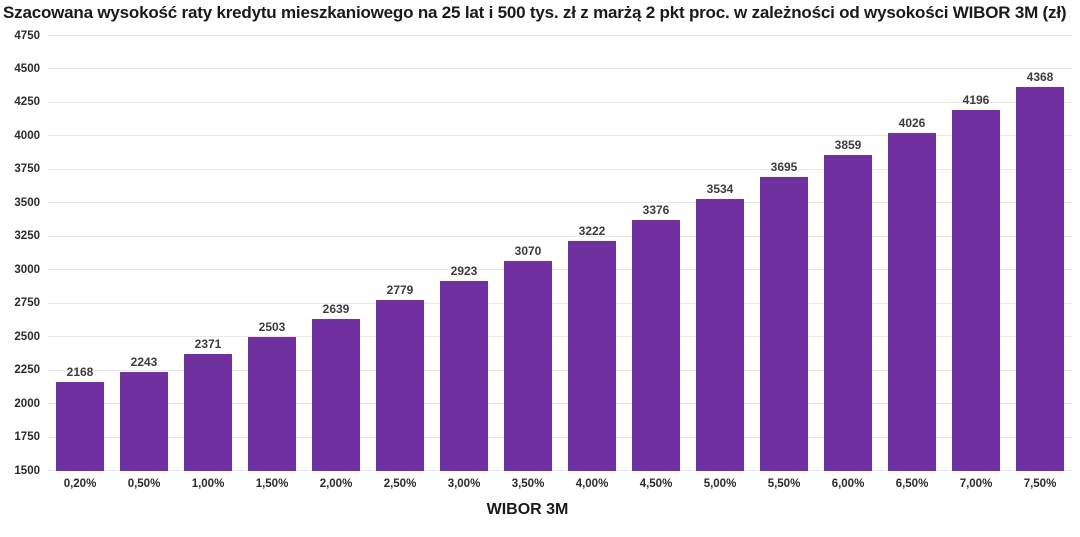  I want to click on bar-slot: 4368, so click(1040, 253).